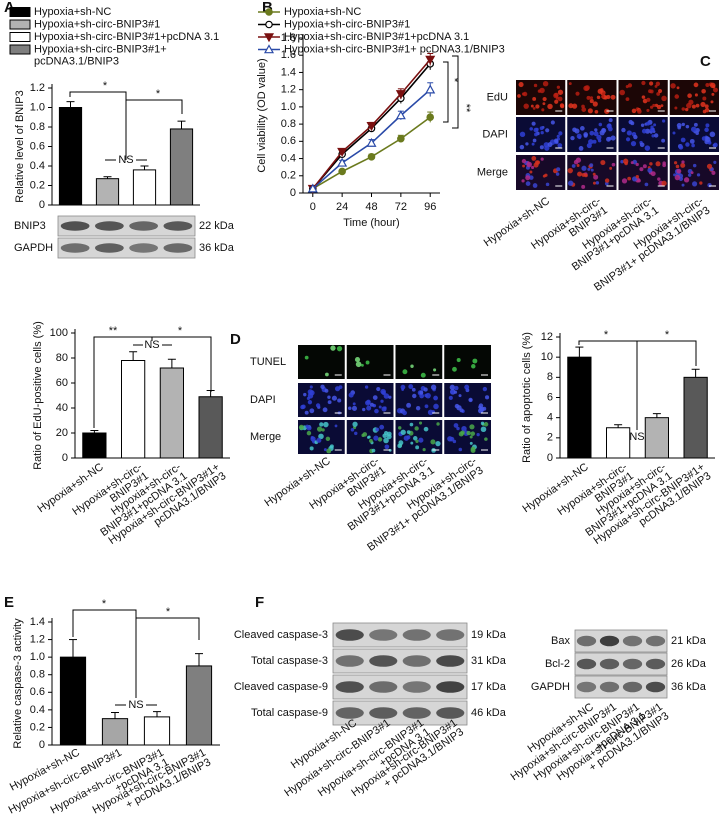 Image resolution: width=726 pixels, height=814 pixels. I want to click on y-tick-label: 8, so click(550, 377).